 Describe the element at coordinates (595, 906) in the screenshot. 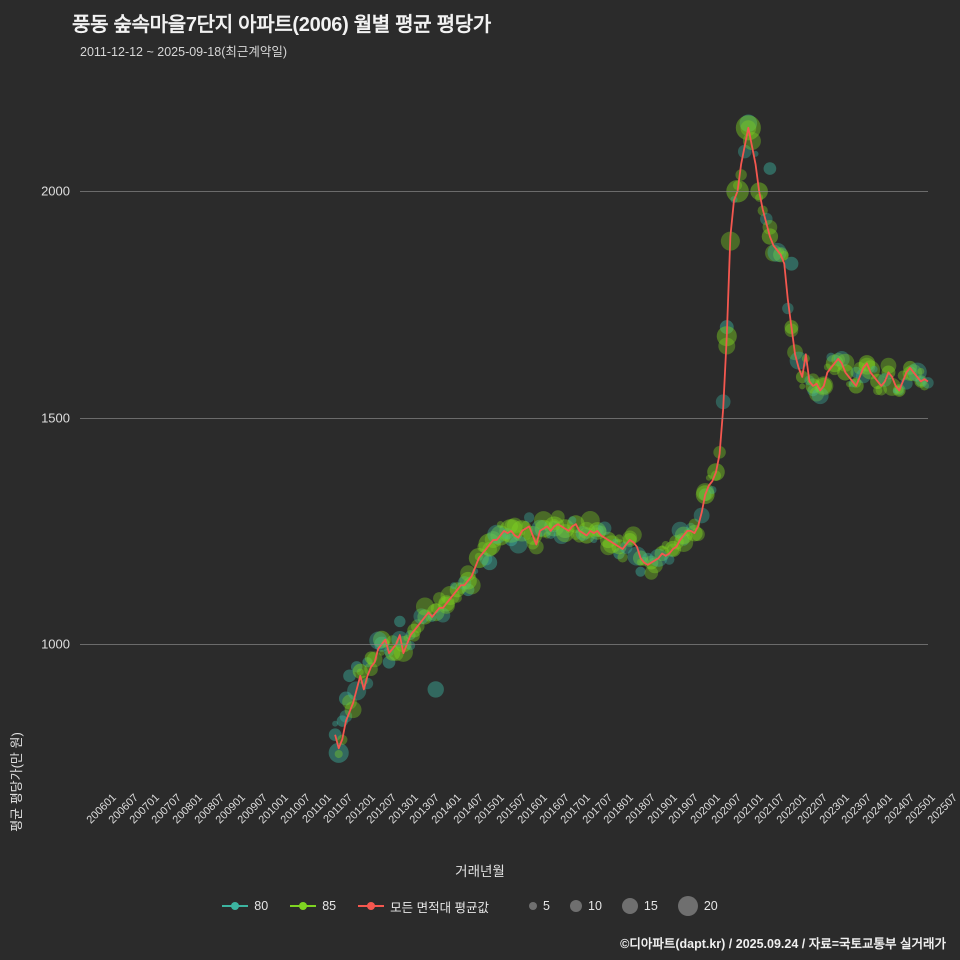

I see `size-legend-label: 10` at that location.